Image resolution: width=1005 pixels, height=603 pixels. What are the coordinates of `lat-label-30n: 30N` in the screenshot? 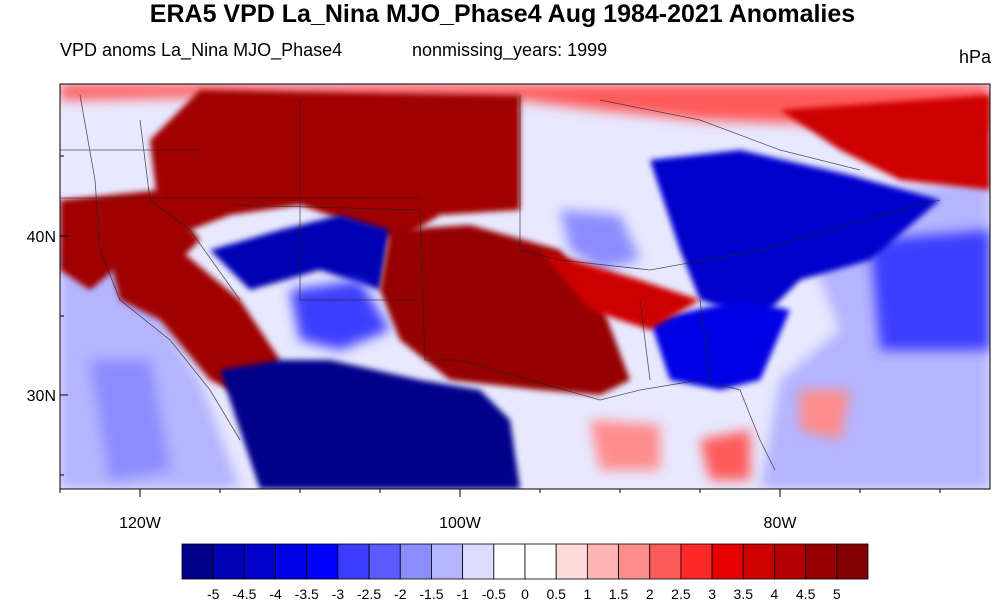 It's located at (41, 396).